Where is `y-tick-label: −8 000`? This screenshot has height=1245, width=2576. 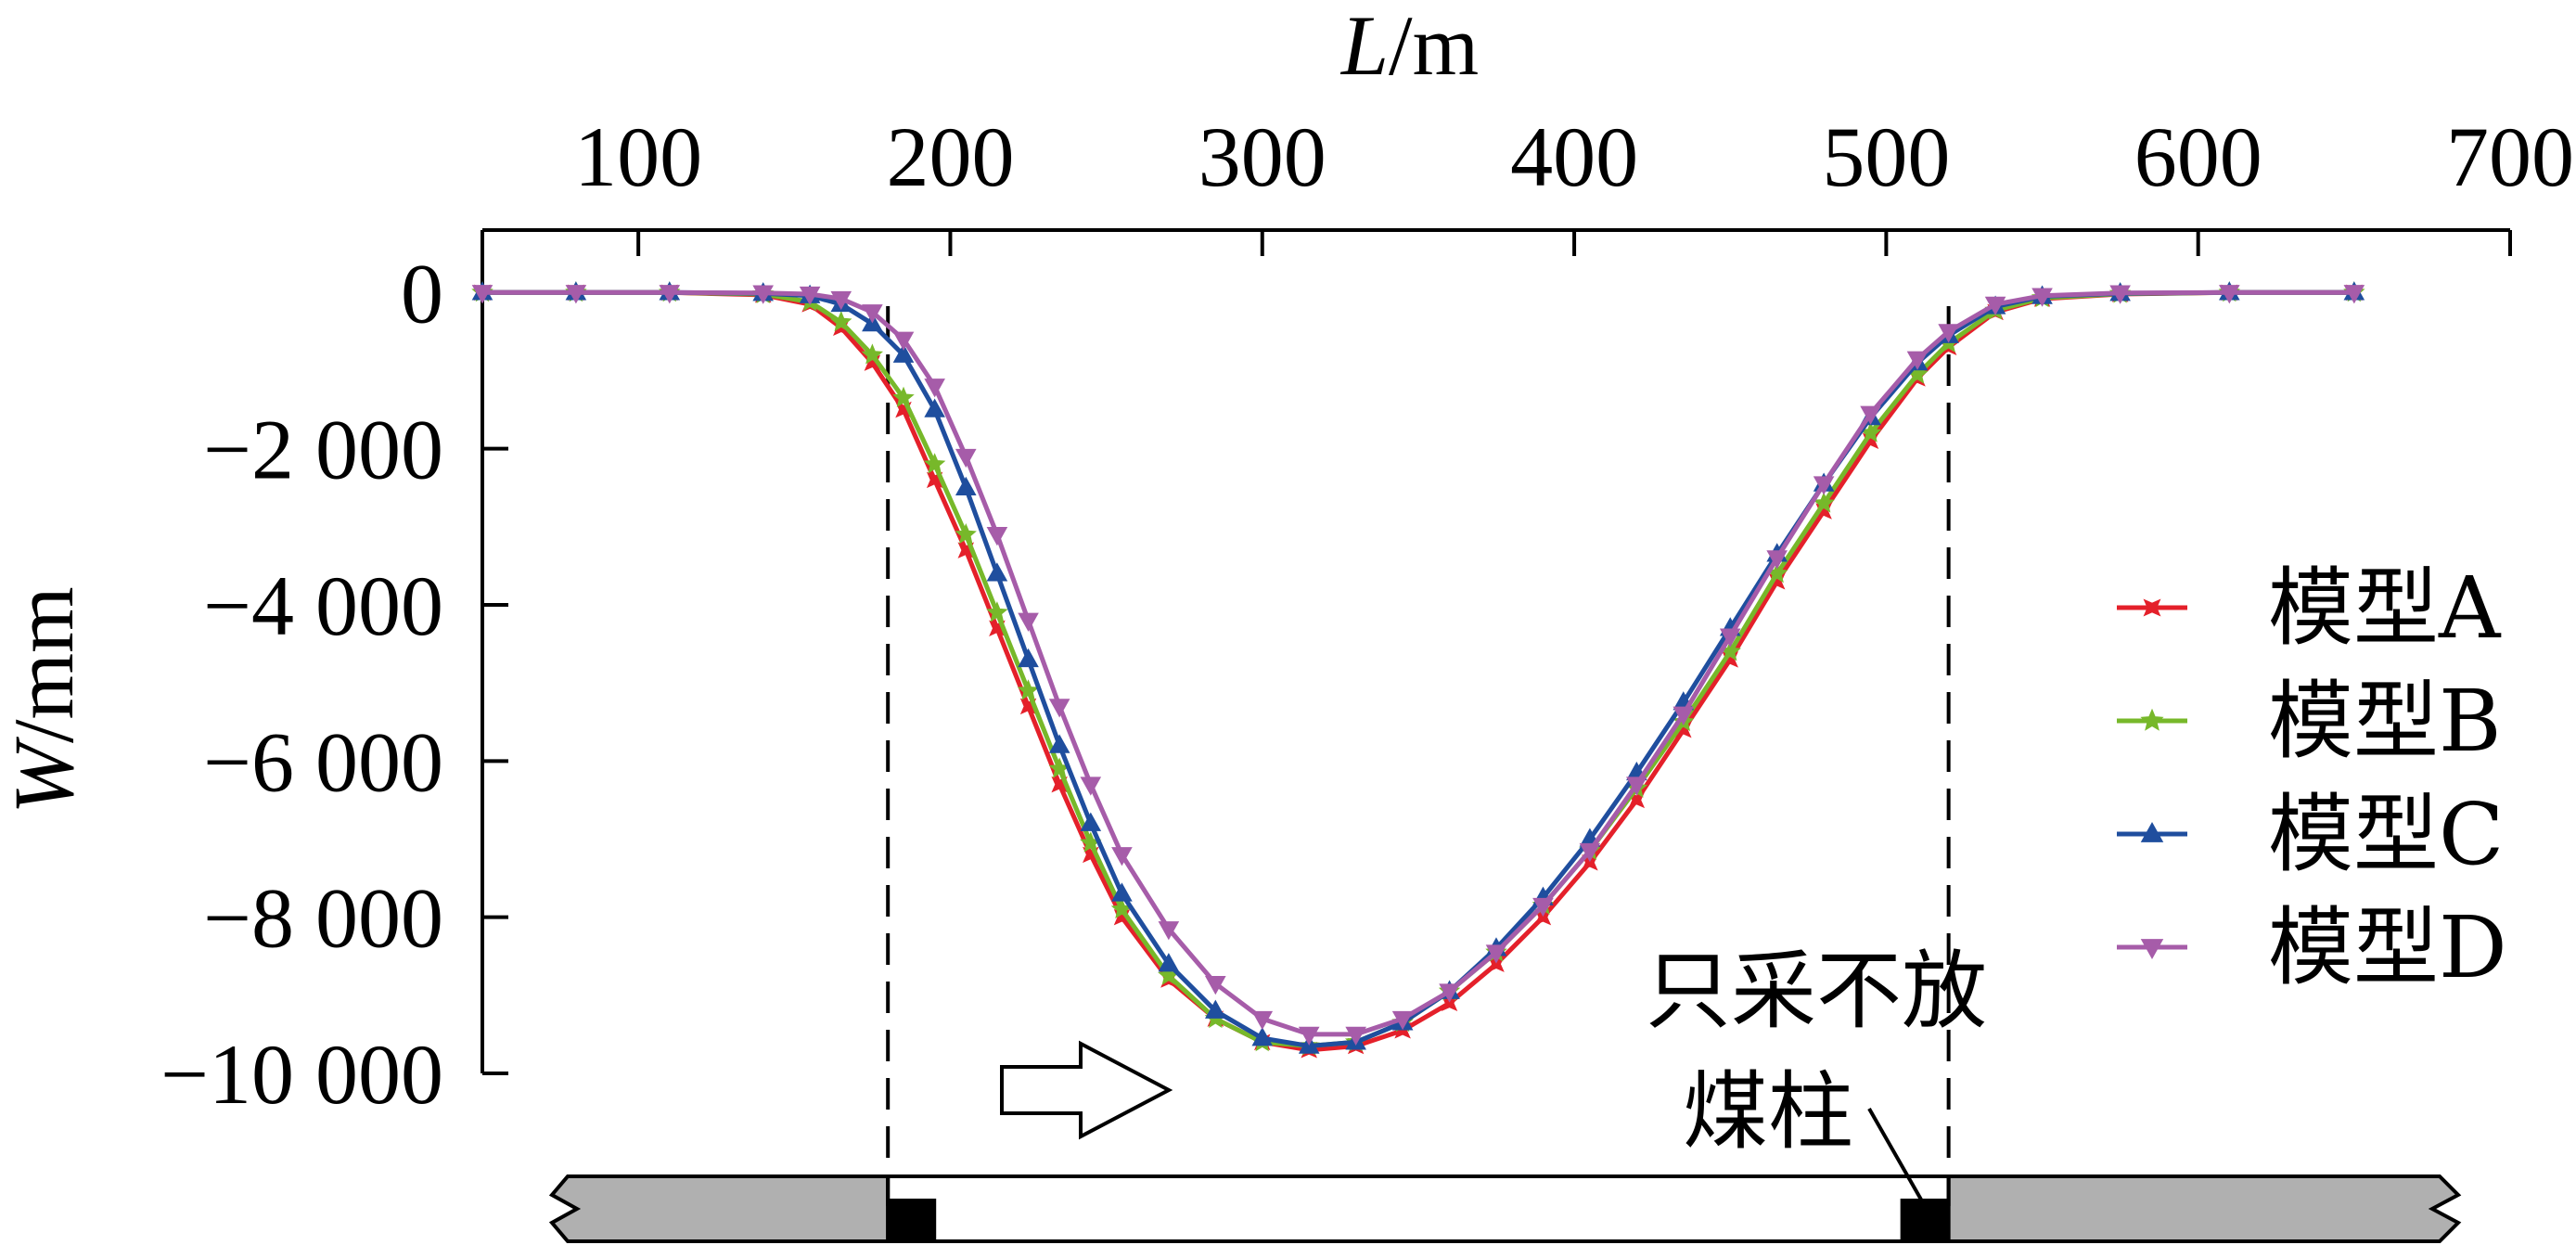 y-tick-label: −8 000 is located at coordinates (323, 918).